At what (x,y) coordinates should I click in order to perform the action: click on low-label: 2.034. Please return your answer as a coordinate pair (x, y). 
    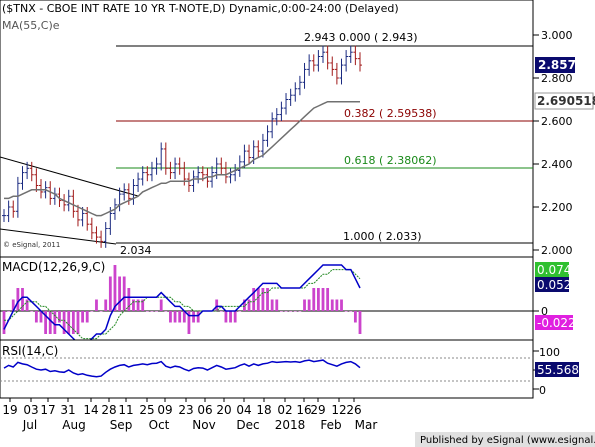
    Looking at the image, I should click on (136, 250).